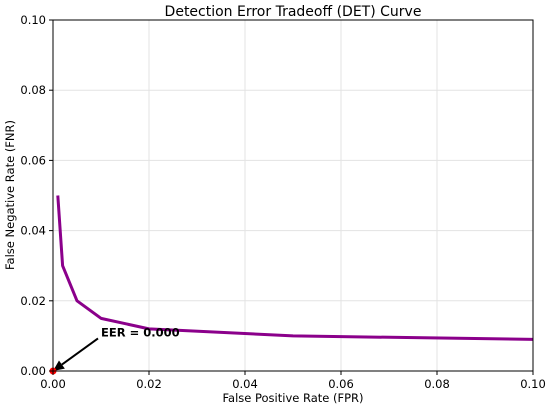 Image resolution: width=550 pixels, height=409 pixels. I want to click on x-axis-label: False Positive Rate (FPR), so click(292, 398).